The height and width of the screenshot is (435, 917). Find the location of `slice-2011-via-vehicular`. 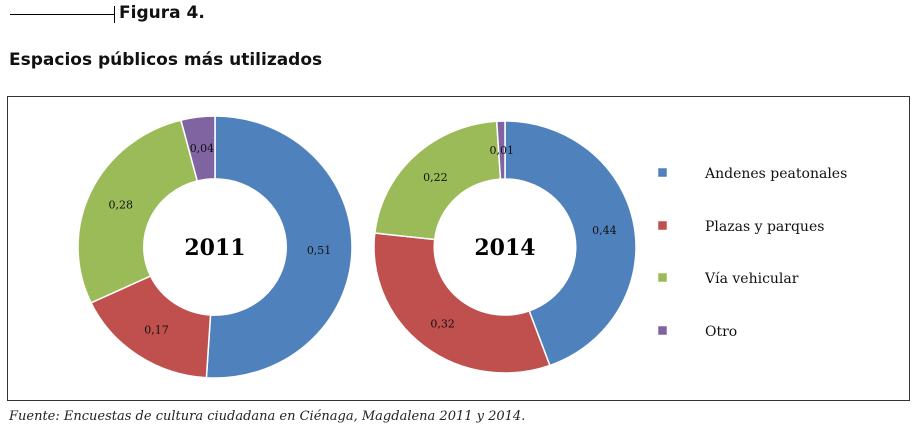

slice-2011-via-vehicular is located at coordinates (138, 211).